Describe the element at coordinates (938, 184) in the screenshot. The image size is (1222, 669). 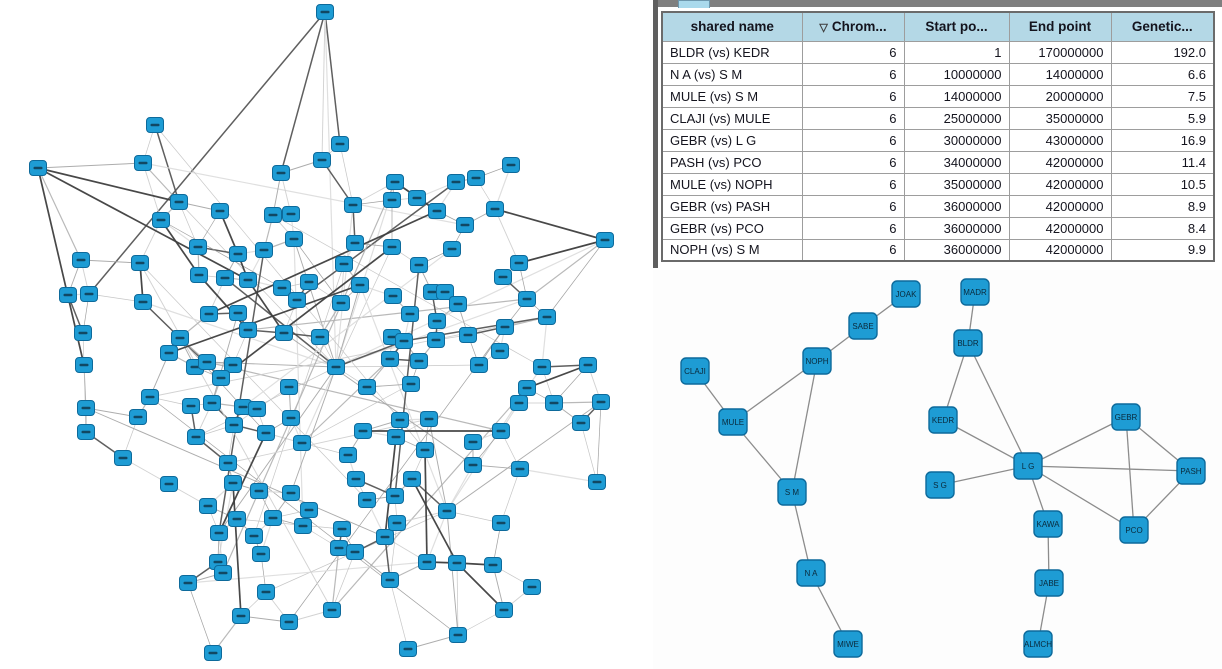
I see `table-row: MULE (vs) NOPH 6 35000000 42000000 10.5` at that location.